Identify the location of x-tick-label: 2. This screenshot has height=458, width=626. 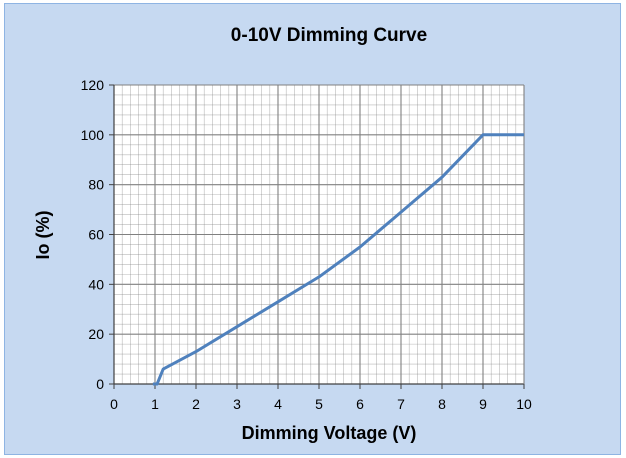
(196, 404).